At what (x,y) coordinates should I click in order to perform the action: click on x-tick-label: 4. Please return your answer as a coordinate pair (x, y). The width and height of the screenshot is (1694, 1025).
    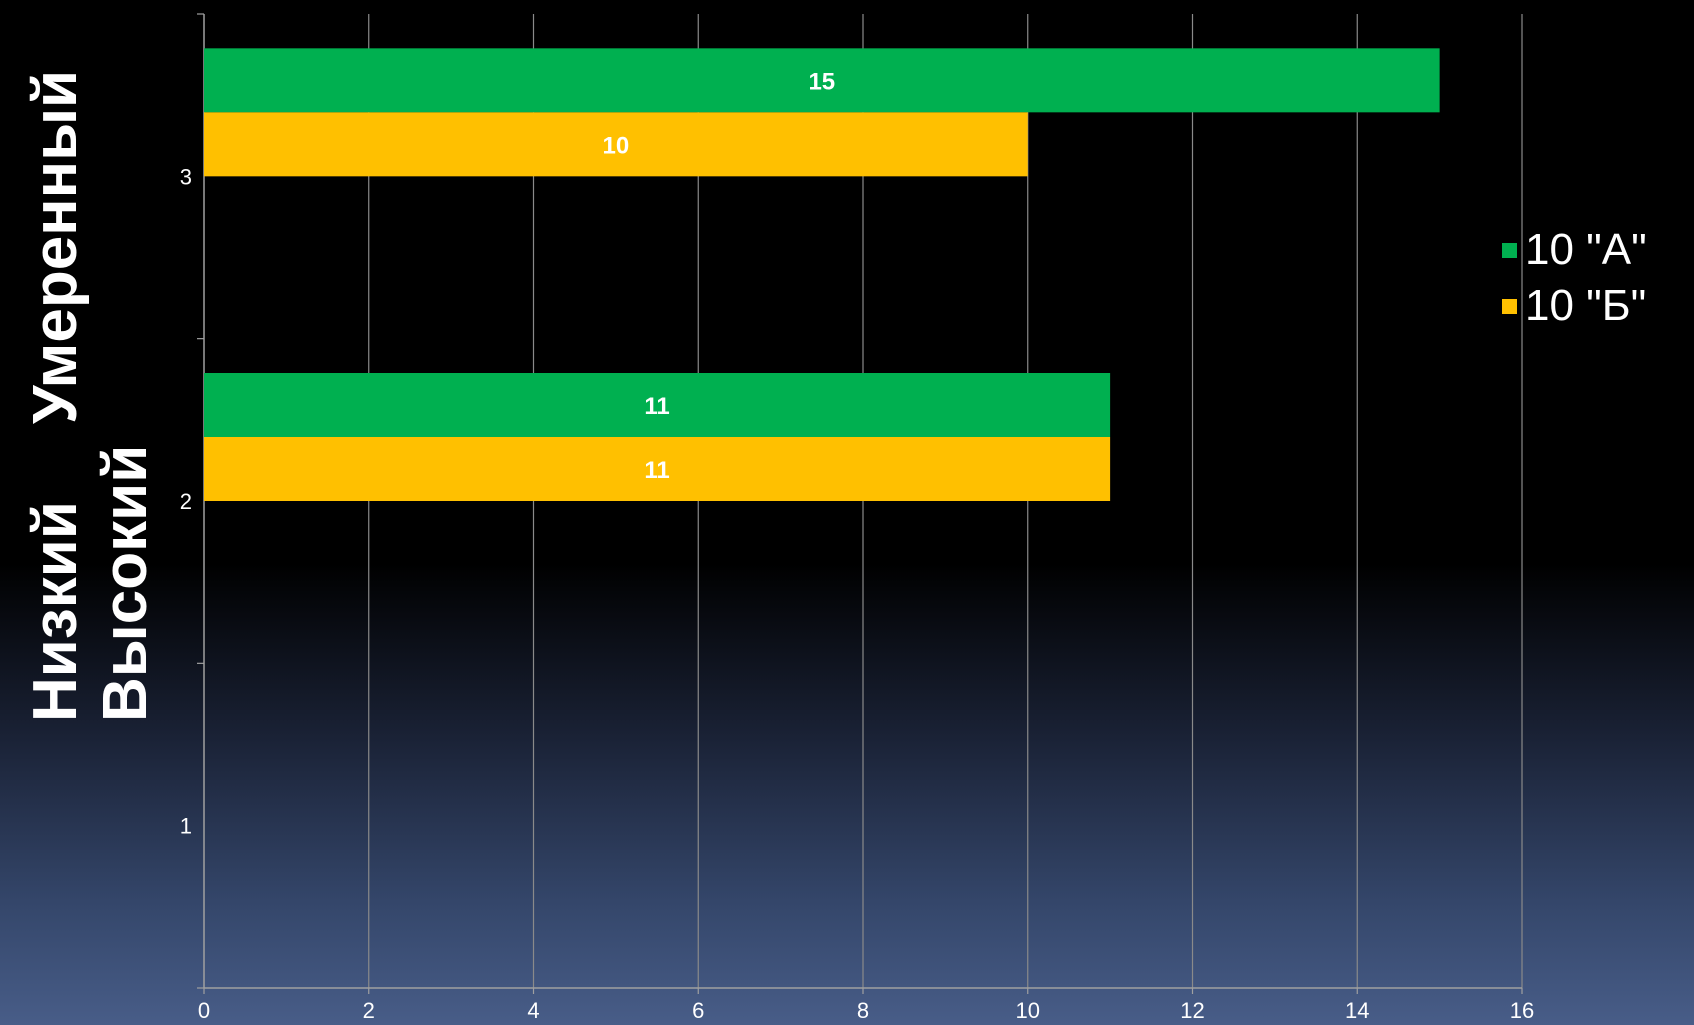
    Looking at the image, I should click on (533, 1010).